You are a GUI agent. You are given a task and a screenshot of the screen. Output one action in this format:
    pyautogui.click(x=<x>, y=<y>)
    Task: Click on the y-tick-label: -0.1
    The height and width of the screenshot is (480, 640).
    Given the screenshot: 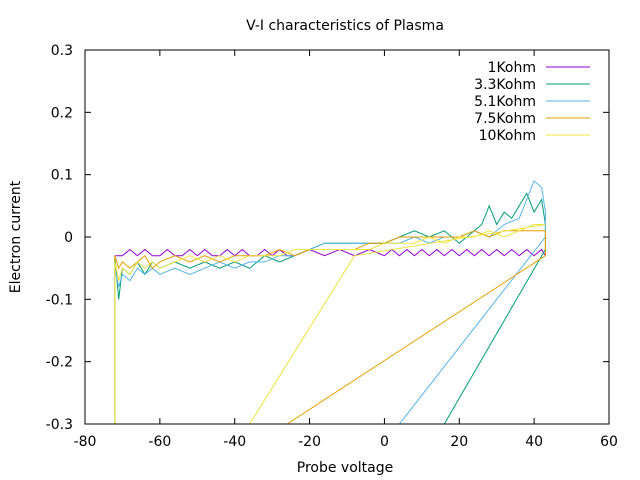 What is the action you would take?
    pyautogui.click(x=59, y=300)
    